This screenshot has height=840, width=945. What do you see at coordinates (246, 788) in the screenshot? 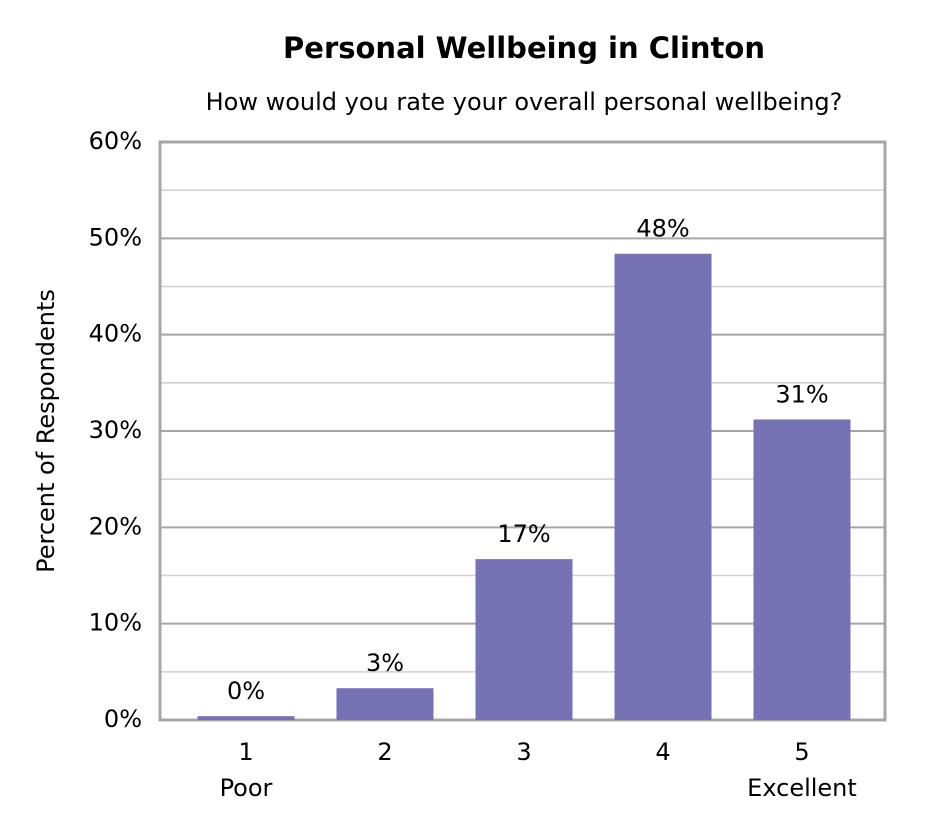
I see `x-tick-sublabel: Poor` at bounding box center [246, 788].